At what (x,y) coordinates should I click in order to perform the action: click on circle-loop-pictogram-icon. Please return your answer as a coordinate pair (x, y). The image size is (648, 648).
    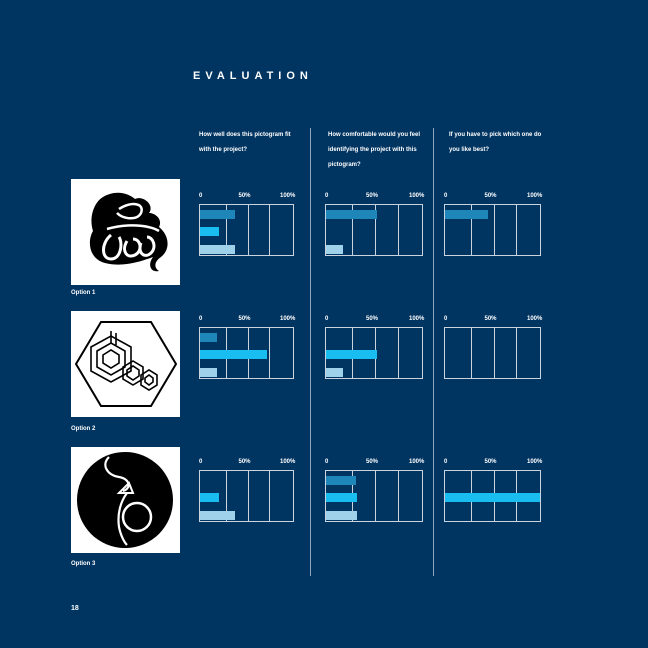
    Looking at the image, I should click on (125, 500).